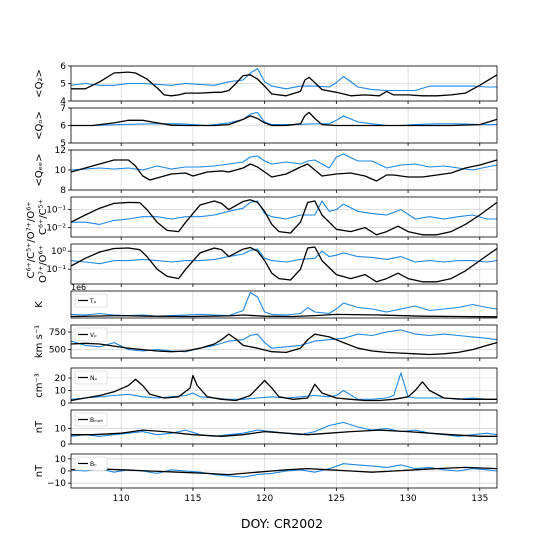 The width and height of the screenshot is (553, 553). I want to click on y-tick-label: 10⁻², so click(56, 229).